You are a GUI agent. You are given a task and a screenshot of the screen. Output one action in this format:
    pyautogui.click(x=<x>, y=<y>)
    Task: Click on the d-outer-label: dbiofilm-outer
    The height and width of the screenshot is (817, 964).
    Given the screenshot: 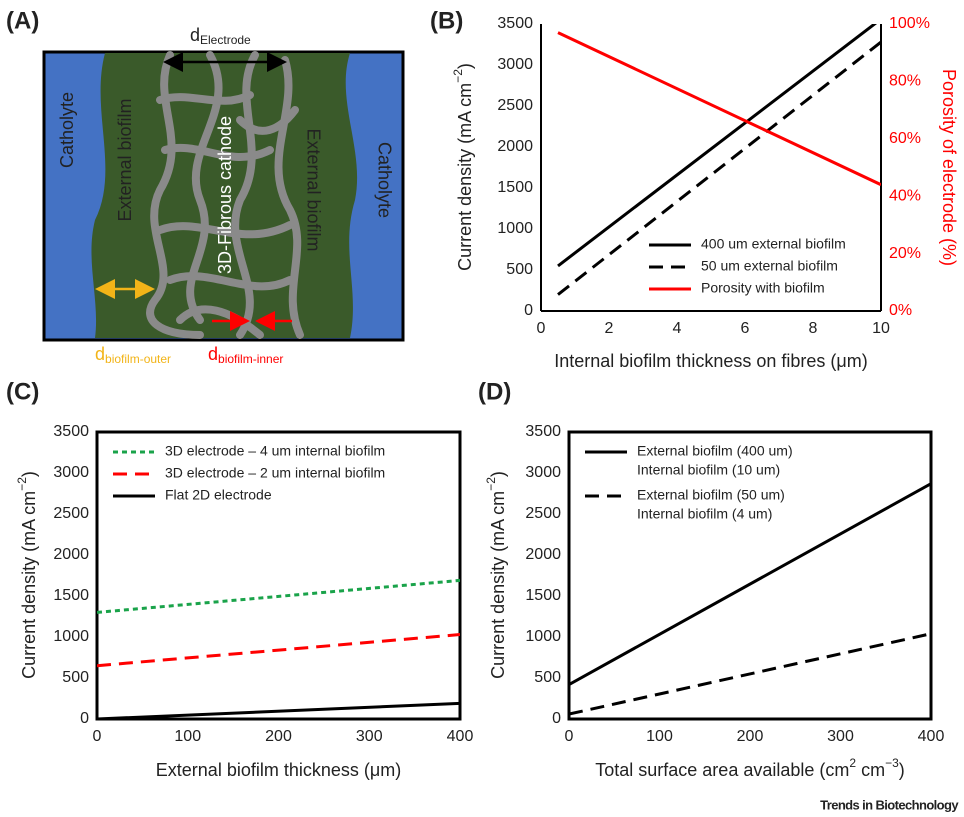 What is the action you would take?
    pyautogui.click(x=133, y=355)
    